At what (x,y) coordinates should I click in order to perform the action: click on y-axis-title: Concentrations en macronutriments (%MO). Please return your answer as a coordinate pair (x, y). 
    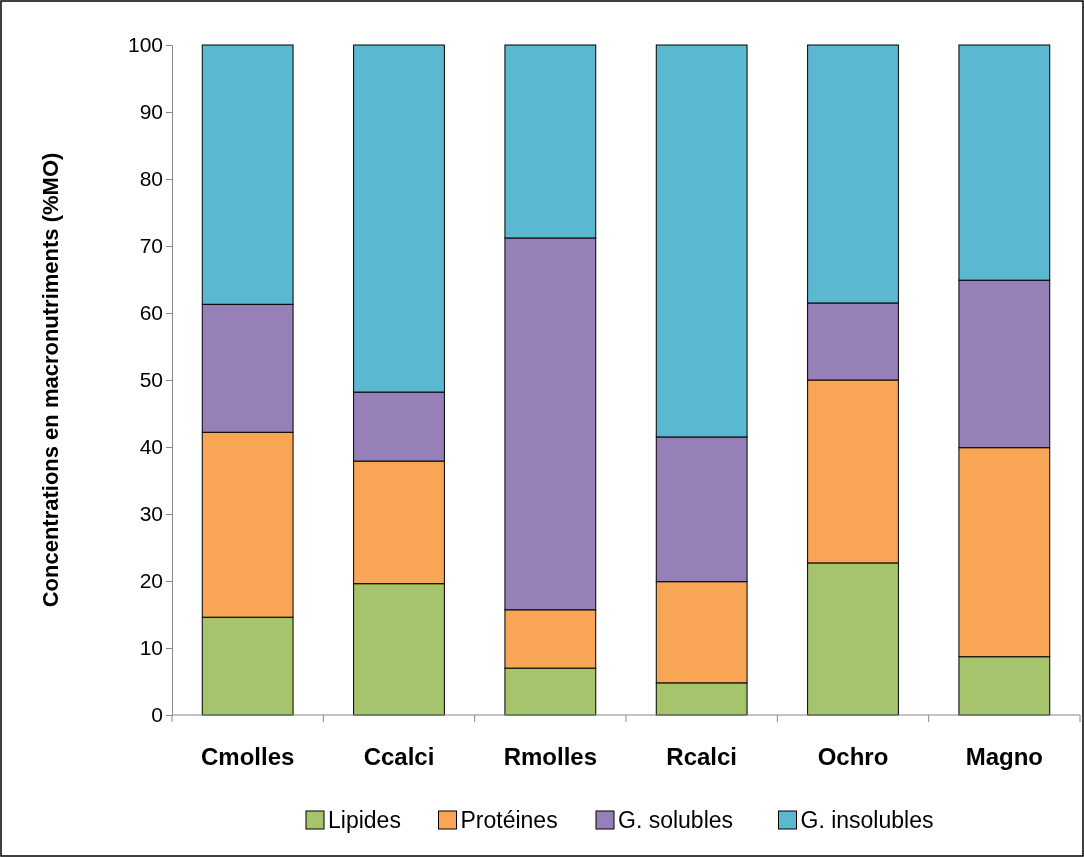
    Looking at the image, I should click on (50, 380).